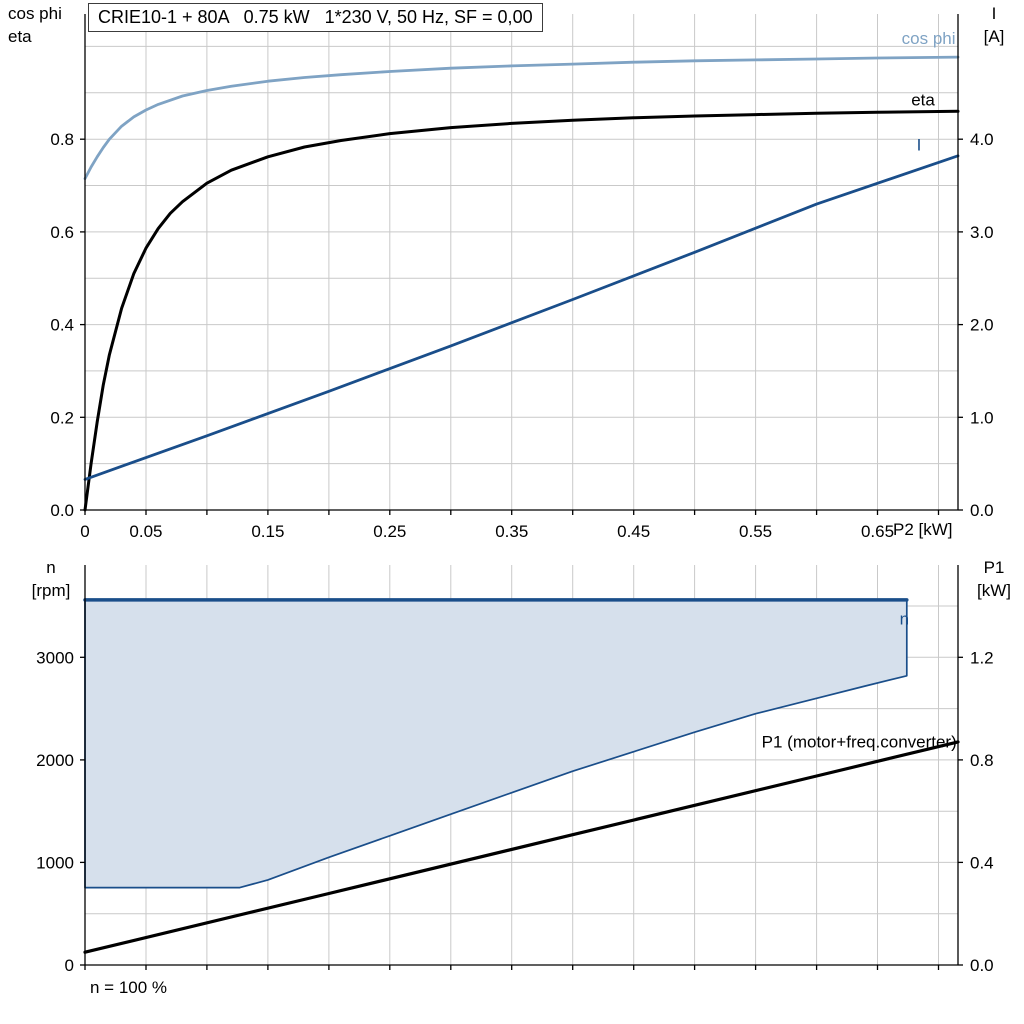  Describe the element at coordinates (267, 531) in the screenshot. I see `x-tick-label: 0.15` at that location.